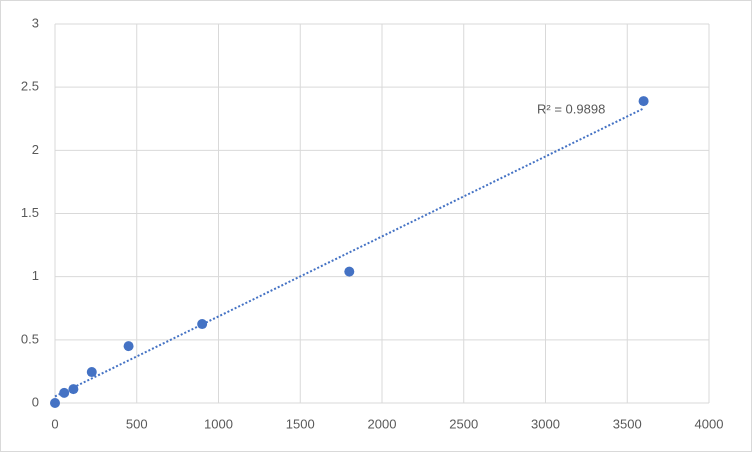  Describe the element at coordinates (627, 423) in the screenshot. I see `x-tick-label: 3500` at that location.